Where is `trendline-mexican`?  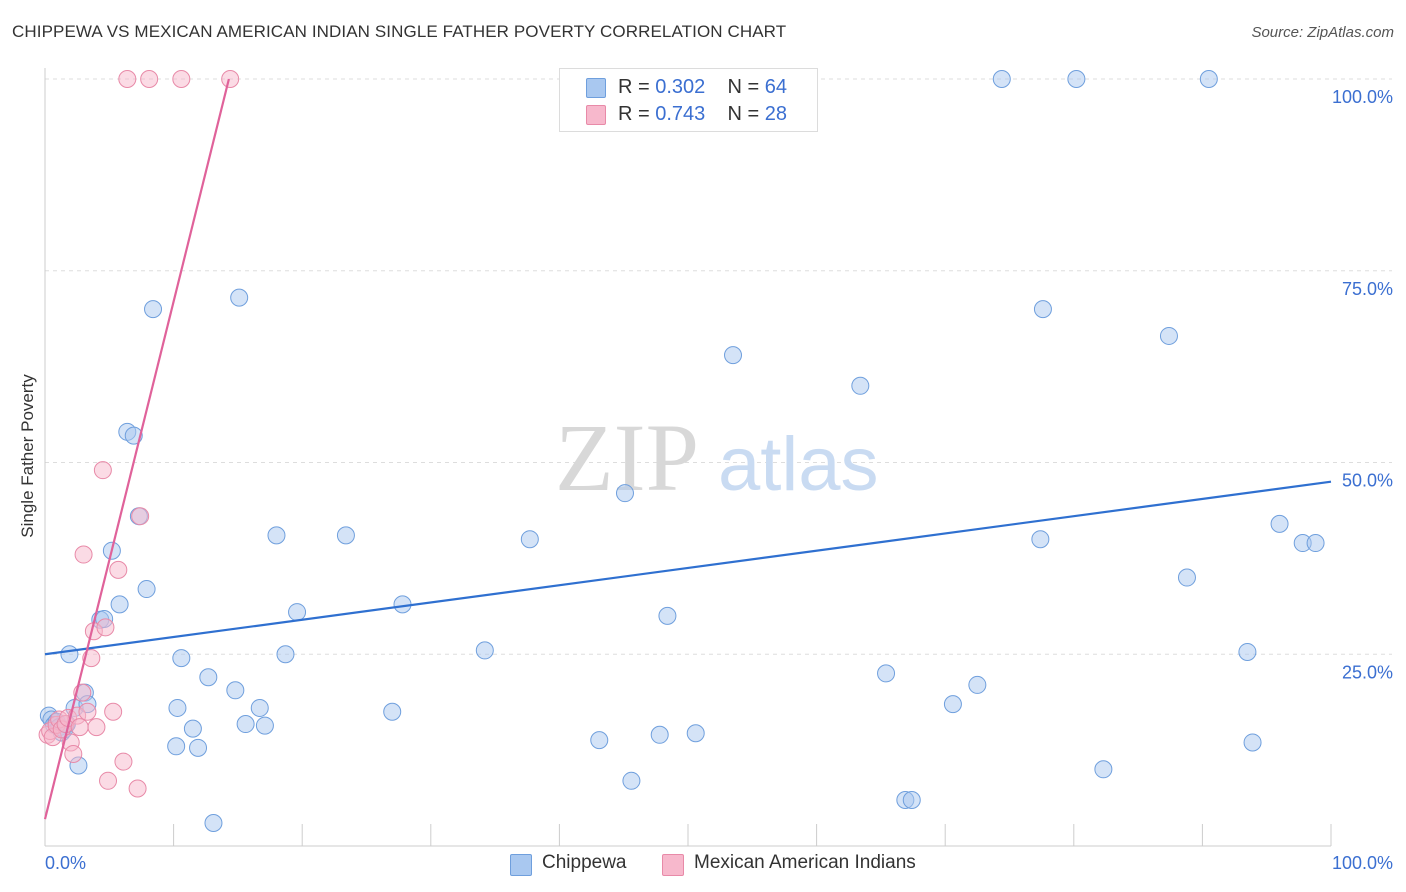
trendline-mexican is located at coordinates (136, 449).